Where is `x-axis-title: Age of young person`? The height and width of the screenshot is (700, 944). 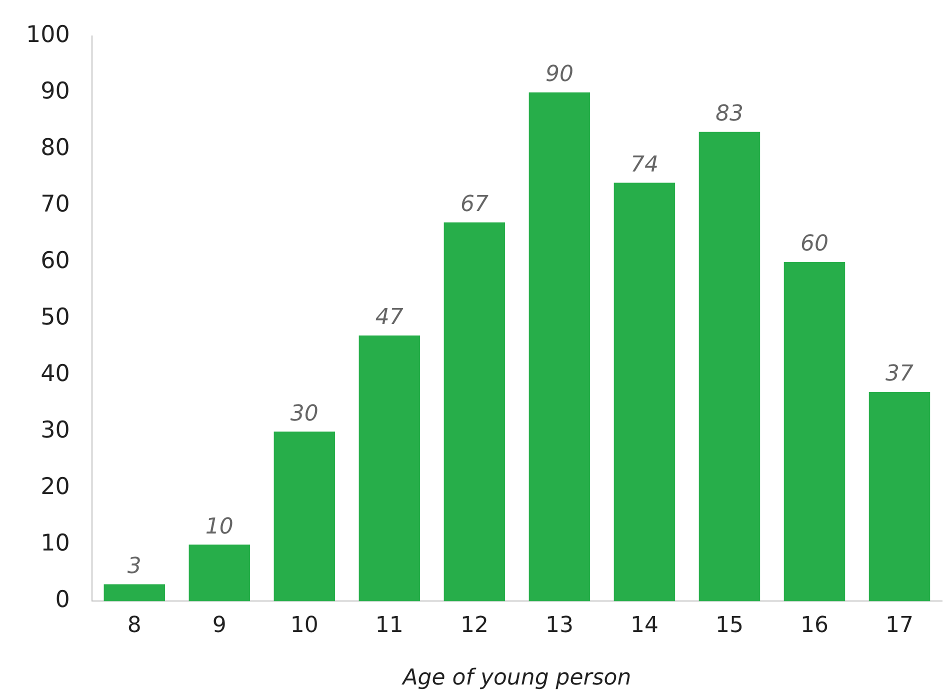
x-axis-title: Age of young person is located at coordinates (516, 678).